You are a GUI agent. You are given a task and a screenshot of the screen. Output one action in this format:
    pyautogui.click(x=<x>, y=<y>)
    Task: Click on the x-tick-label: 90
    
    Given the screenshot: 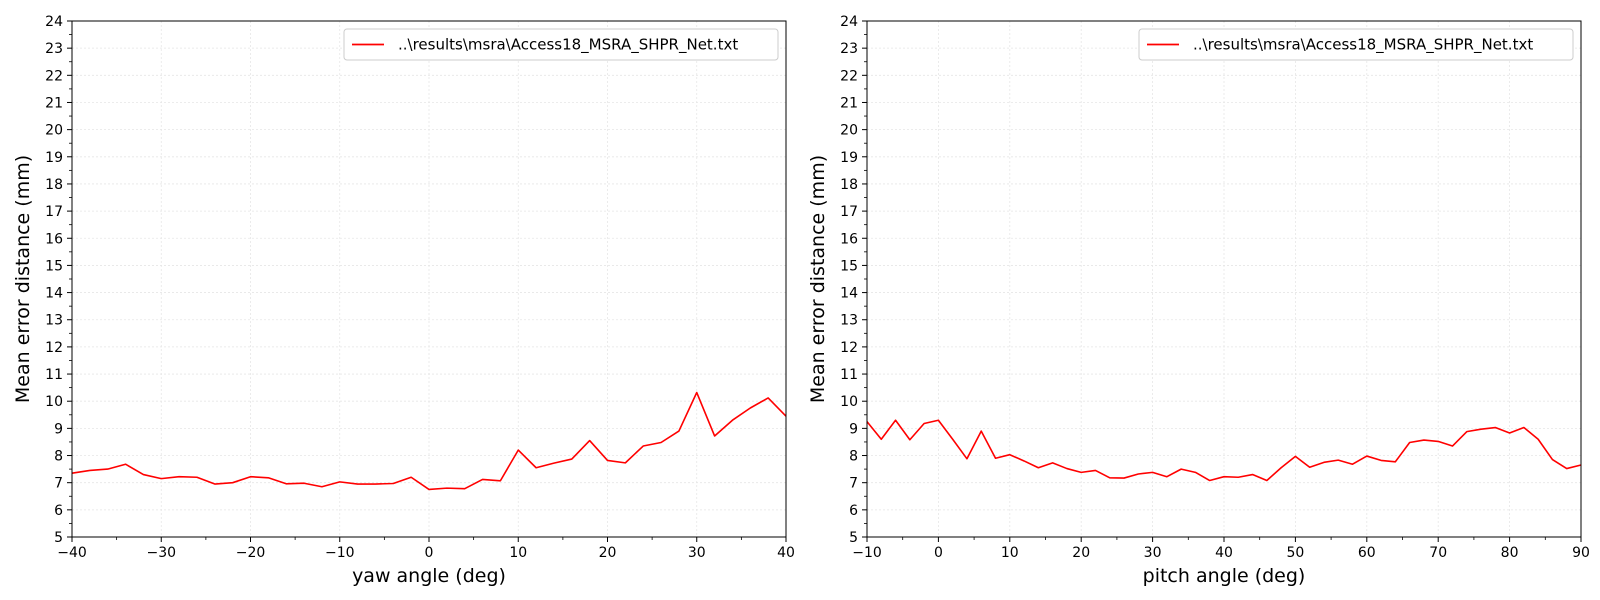 What is the action you would take?
    pyautogui.click(x=1581, y=553)
    